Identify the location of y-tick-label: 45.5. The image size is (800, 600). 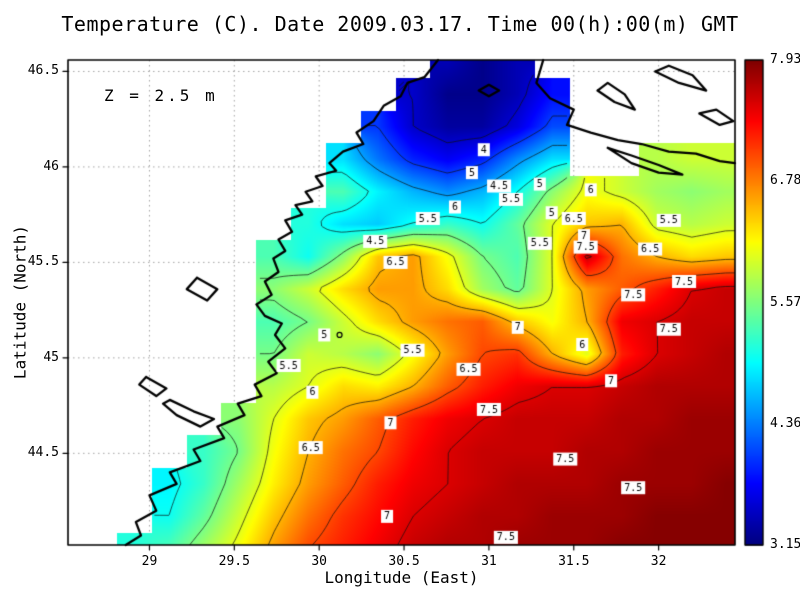
(43, 262).